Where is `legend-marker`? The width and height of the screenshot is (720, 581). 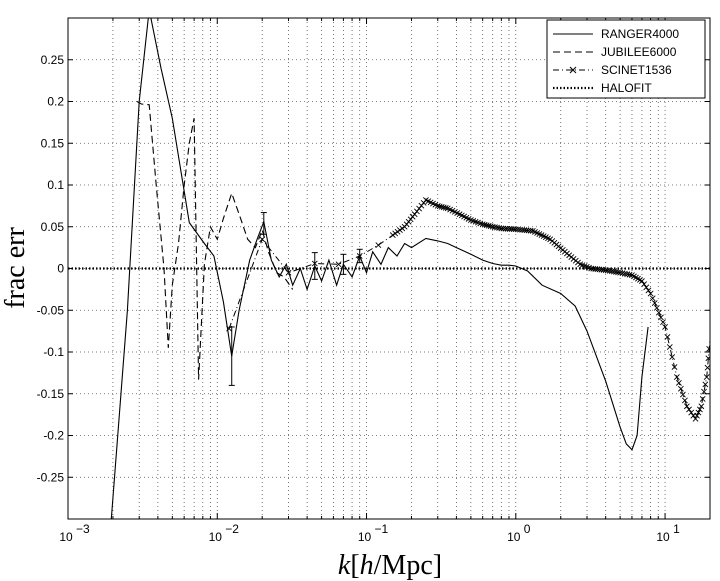
legend-marker is located at coordinates (573, 70).